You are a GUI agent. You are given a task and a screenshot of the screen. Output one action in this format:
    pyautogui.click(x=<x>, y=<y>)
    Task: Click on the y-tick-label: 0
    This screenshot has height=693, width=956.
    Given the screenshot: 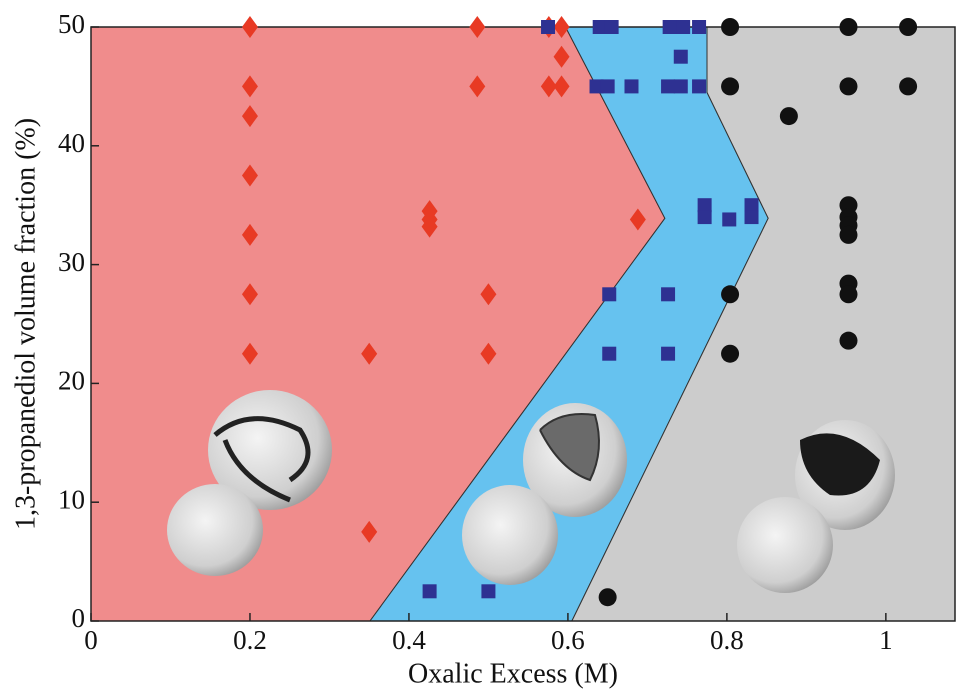 What is the action you would take?
    pyautogui.click(x=79, y=618)
    